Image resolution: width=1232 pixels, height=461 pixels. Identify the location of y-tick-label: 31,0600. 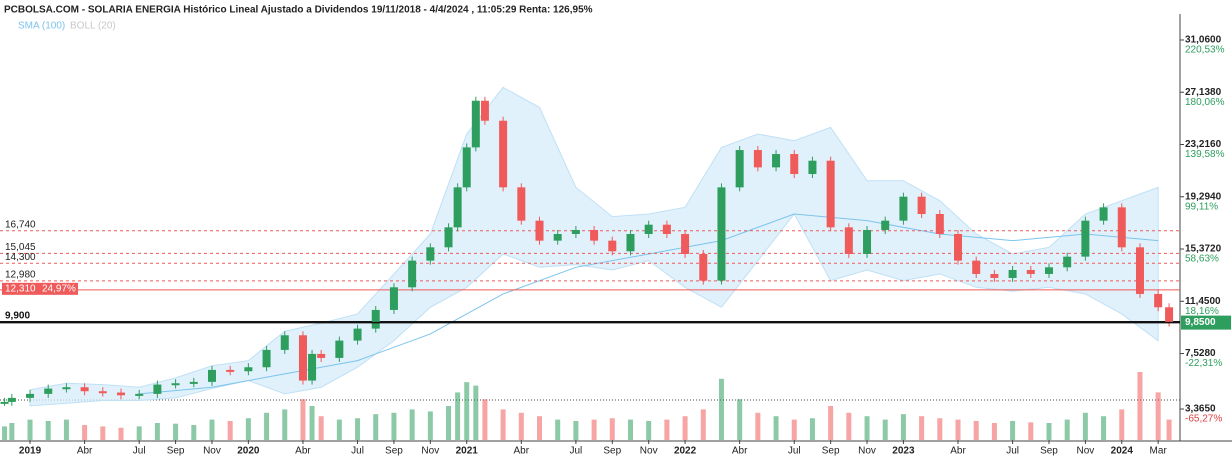
(1203, 40).